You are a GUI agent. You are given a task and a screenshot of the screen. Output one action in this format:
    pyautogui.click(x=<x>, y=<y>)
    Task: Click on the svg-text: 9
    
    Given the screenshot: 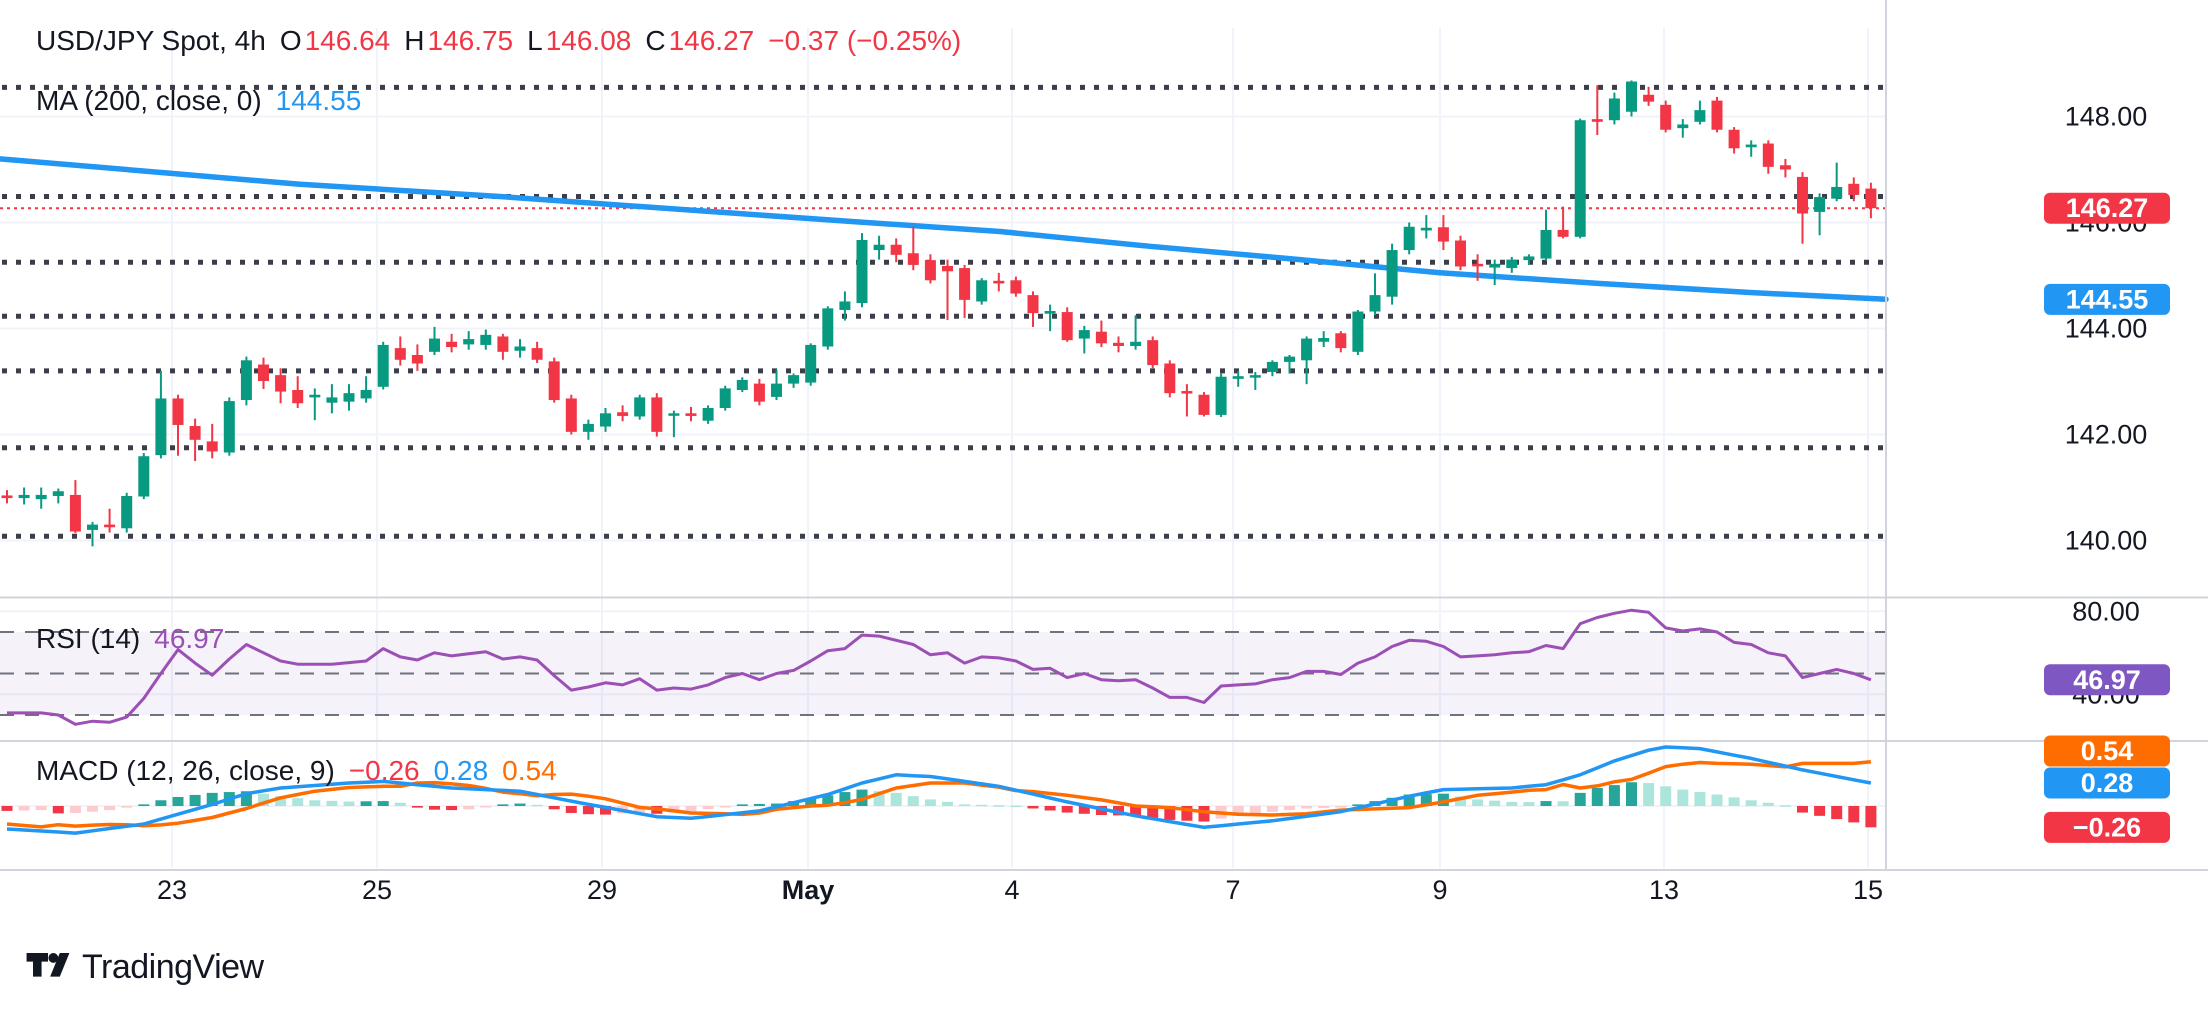 What is the action you would take?
    pyautogui.click(x=1439, y=890)
    